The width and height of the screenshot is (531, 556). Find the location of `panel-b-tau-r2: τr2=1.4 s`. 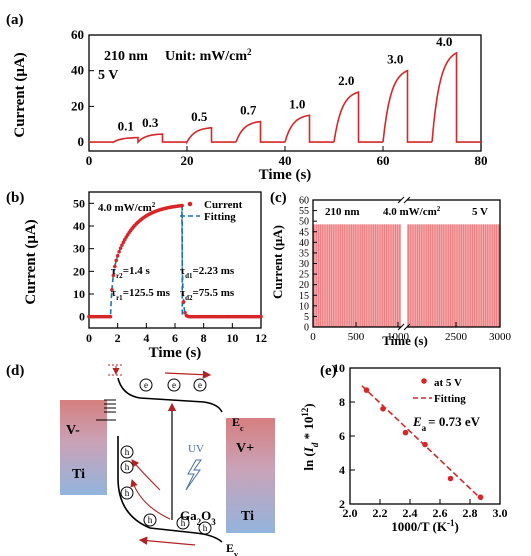

panel-b-tau-r2: τr2=1.4 s is located at coordinates (130, 272).